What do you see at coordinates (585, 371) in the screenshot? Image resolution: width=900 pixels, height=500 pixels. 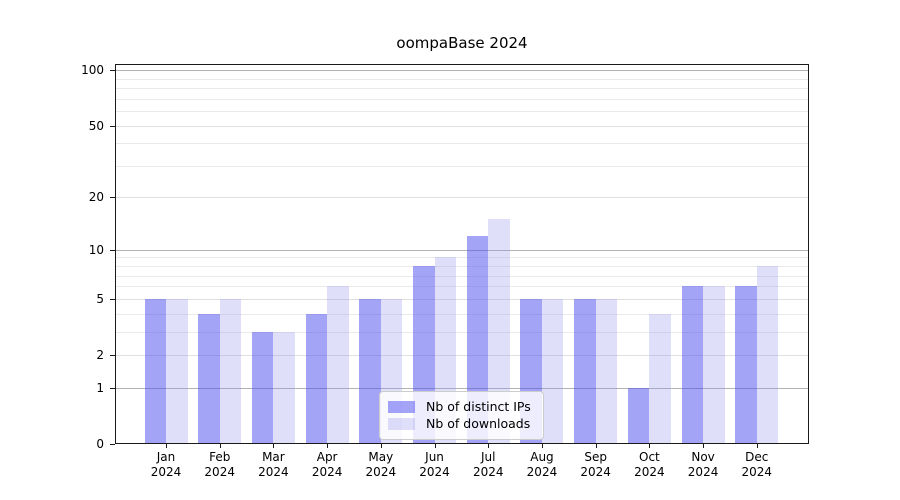 I see `bar-sep-distinct-ips` at bounding box center [585, 371].